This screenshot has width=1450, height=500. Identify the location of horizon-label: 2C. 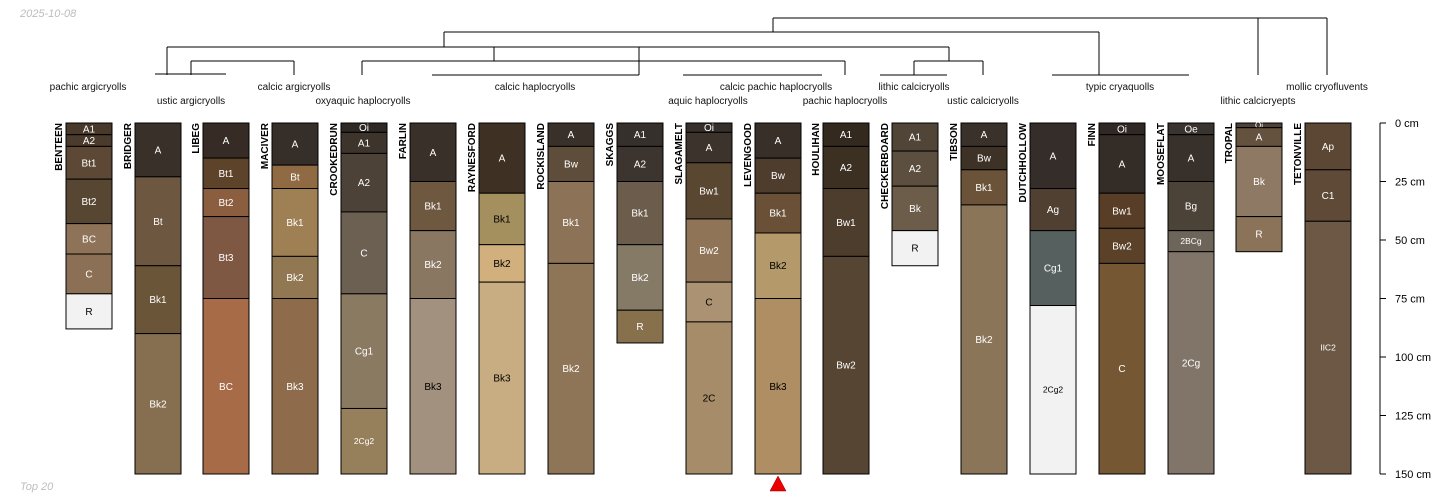
(709, 398).